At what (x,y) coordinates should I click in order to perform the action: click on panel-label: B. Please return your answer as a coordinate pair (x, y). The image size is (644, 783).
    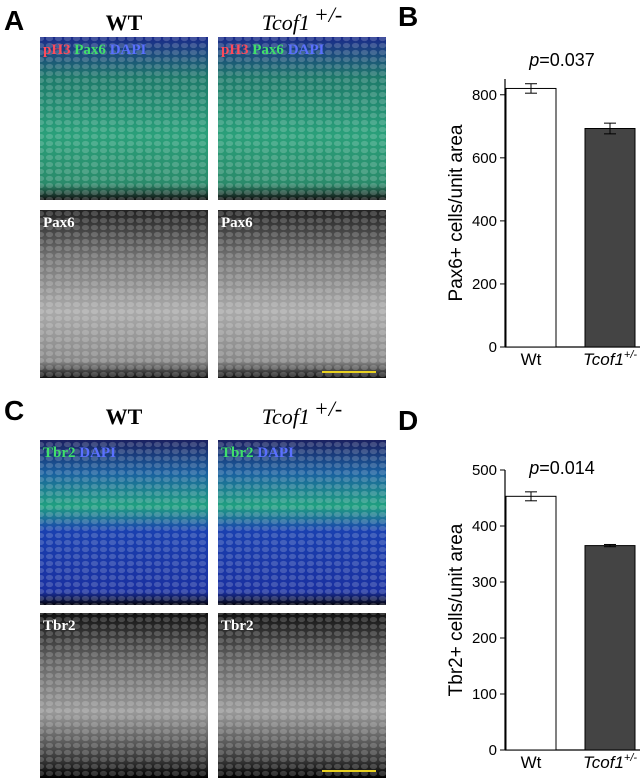
    Looking at the image, I should click on (408, 16).